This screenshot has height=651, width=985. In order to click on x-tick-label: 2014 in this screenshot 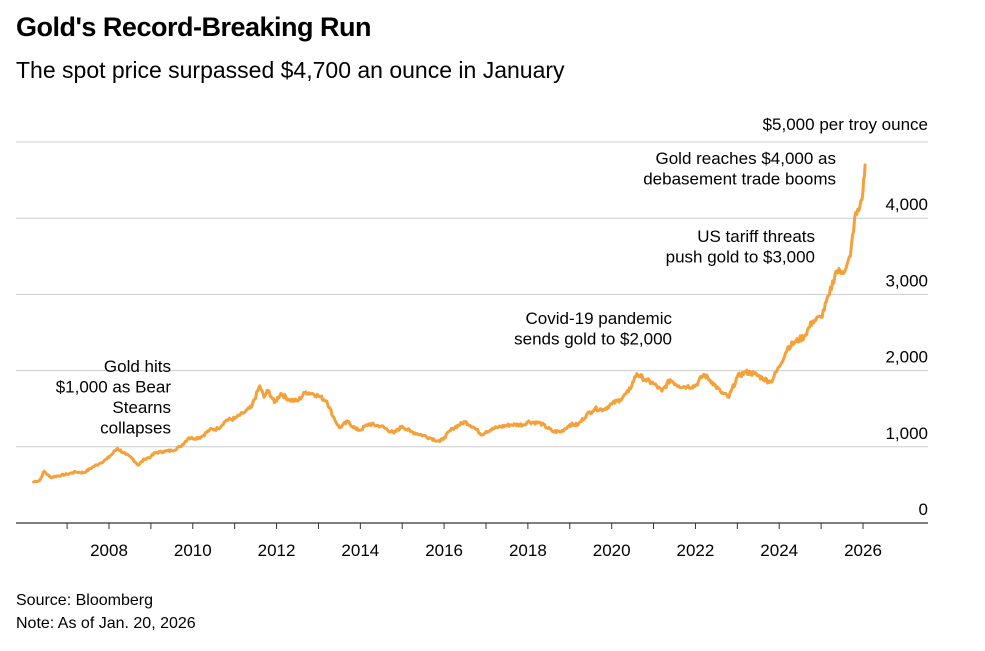, I will do `click(360, 550)`.